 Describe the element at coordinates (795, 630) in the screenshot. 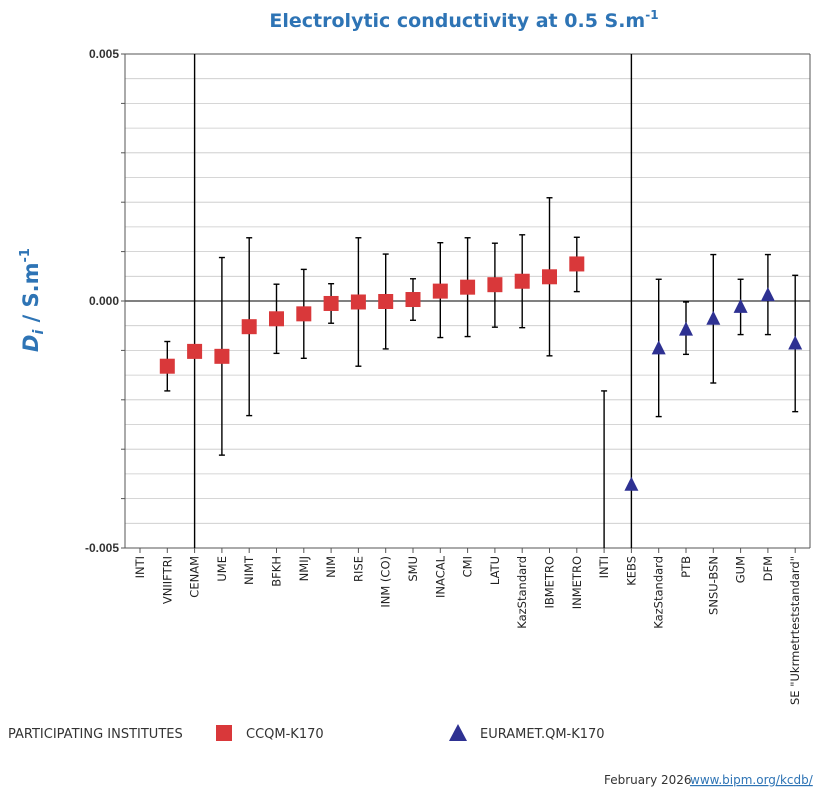

I see `x-tick-label: SE "Ukrmetrteststandard"` at that location.